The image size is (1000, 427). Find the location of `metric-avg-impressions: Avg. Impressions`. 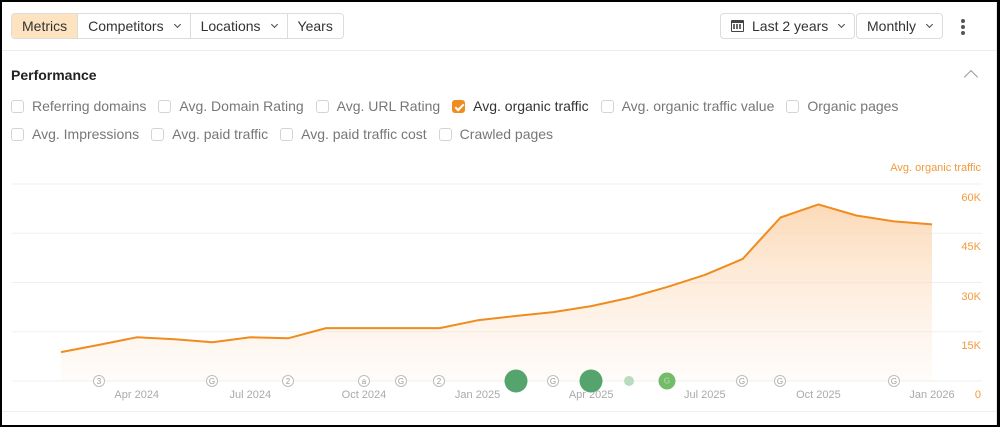

metric-avg-impressions: Avg. Impressions is located at coordinates (75, 134).